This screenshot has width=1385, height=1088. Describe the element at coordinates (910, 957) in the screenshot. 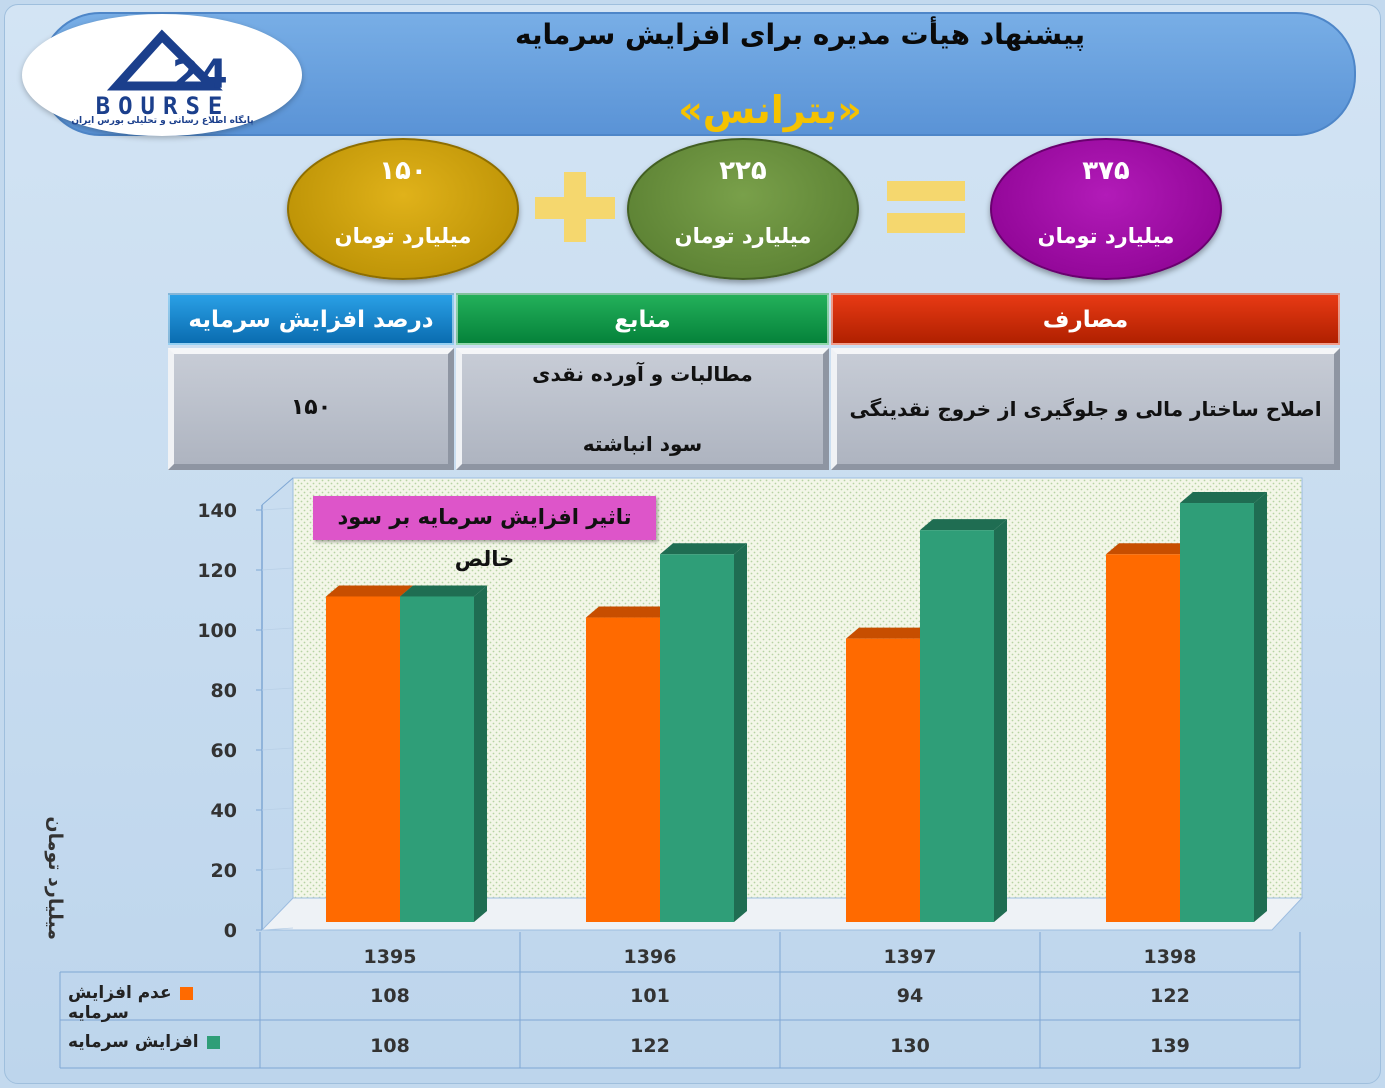

I see `x-tick-label: 1397` at that location.